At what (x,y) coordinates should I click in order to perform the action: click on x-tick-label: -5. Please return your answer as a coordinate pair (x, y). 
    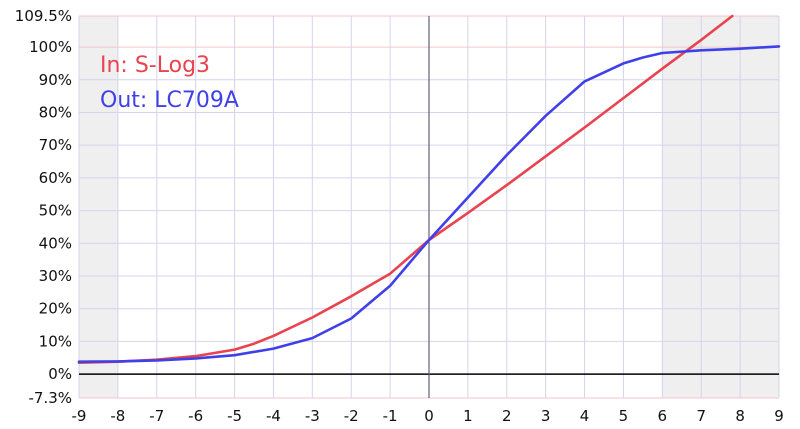
    Looking at the image, I should click on (234, 416).